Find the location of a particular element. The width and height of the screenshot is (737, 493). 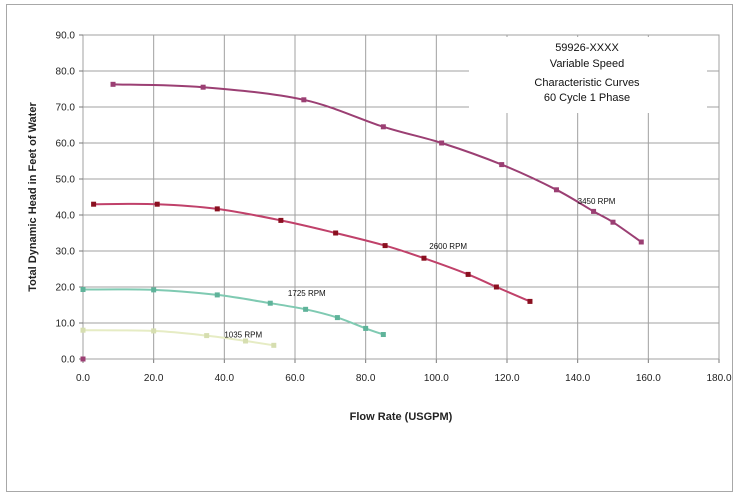

x-tick-label: 100.0 is located at coordinates (436, 378).